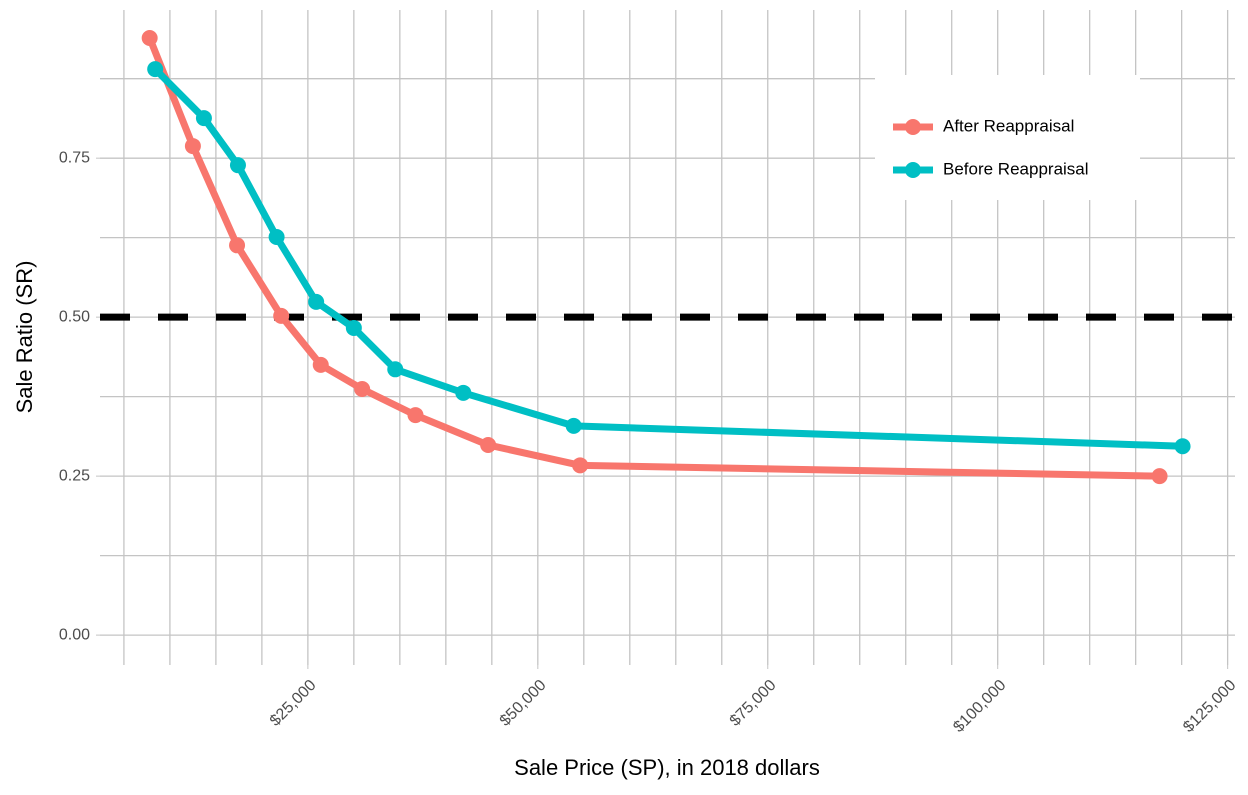  Describe the element at coordinates (523, 703) in the screenshot. I see `x-tick-label: $50,000` at that location.